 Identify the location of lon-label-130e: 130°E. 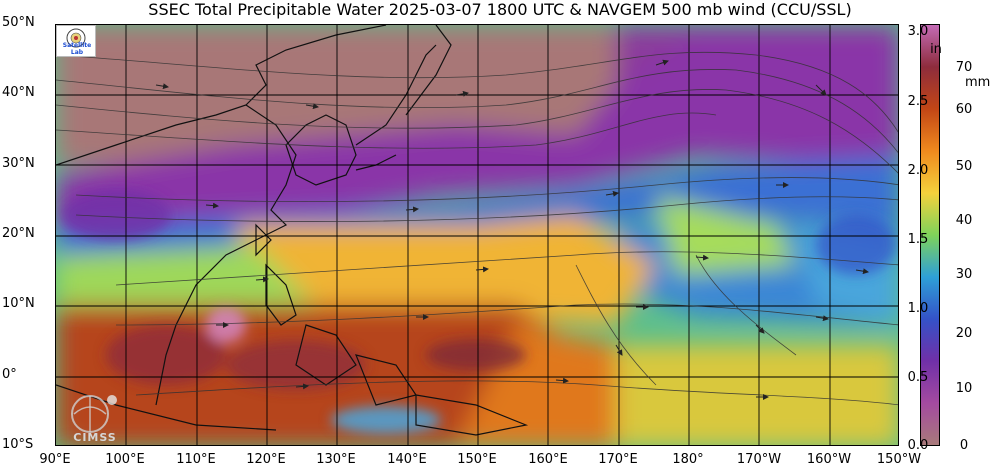
(336, 459).